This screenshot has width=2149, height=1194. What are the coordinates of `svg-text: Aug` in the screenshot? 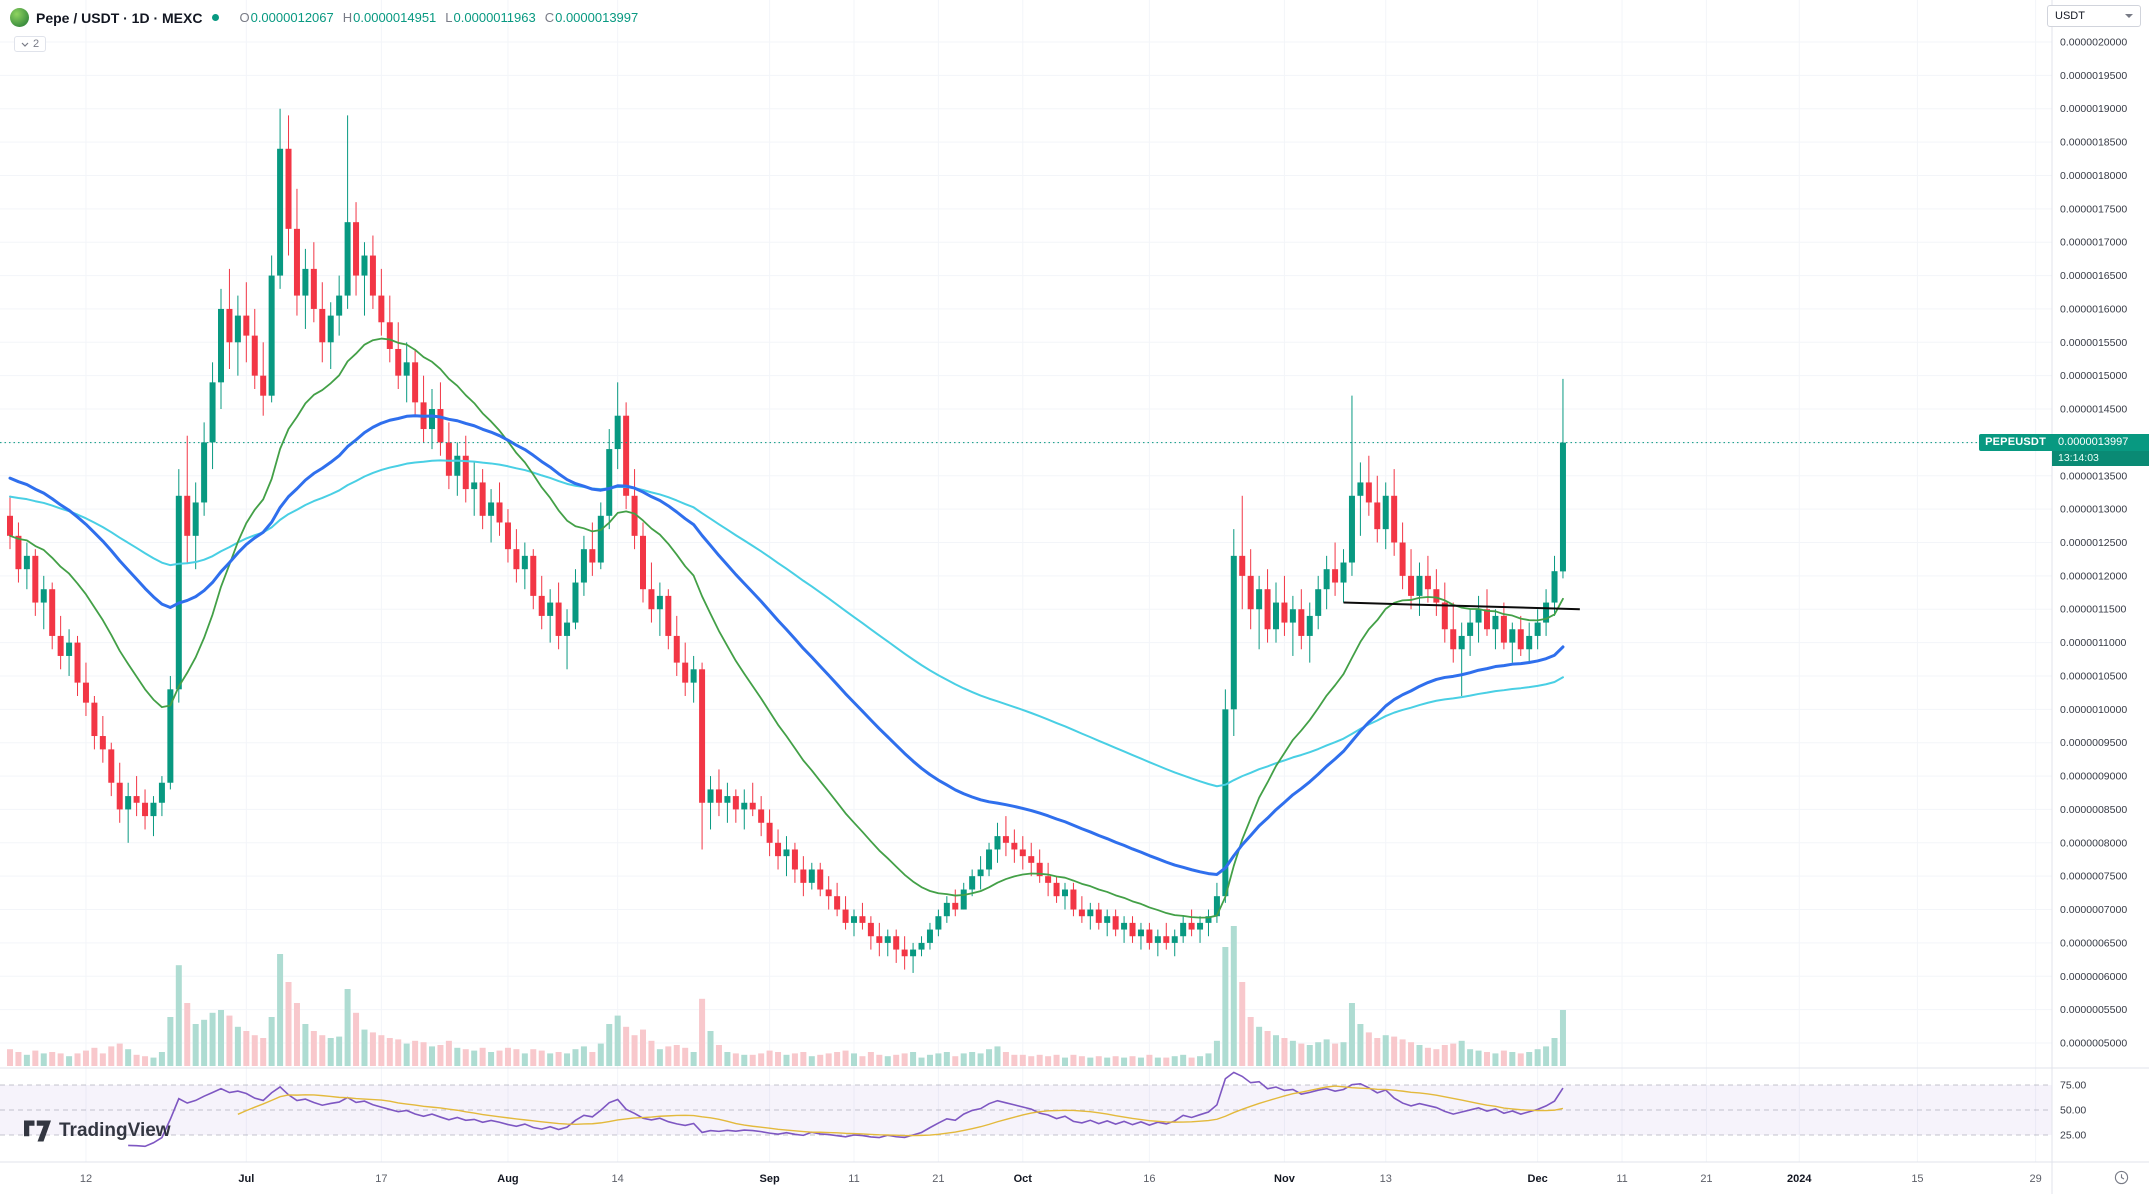 It's located at (507, 1179).